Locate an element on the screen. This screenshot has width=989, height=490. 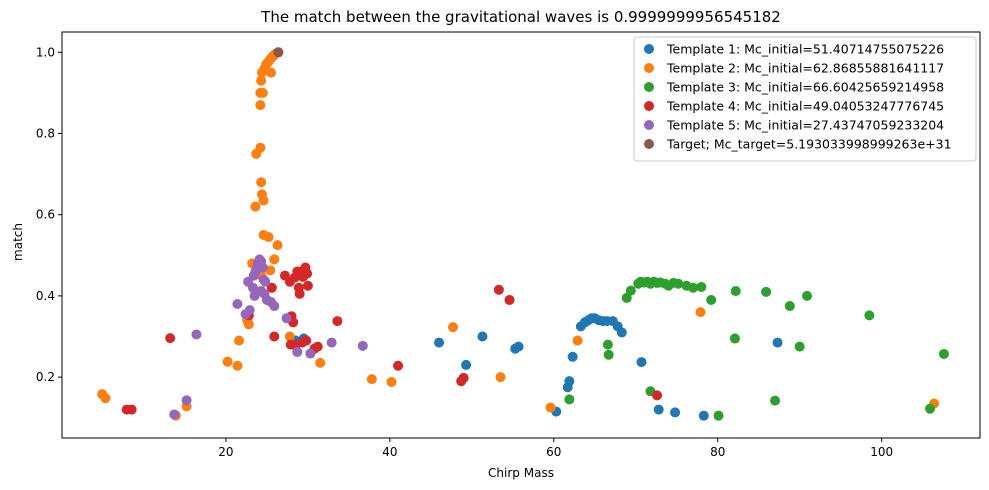
legend-entry-label: Template 5: Mc_initial=27.43747059233204 is located at coordinates (805, 125).